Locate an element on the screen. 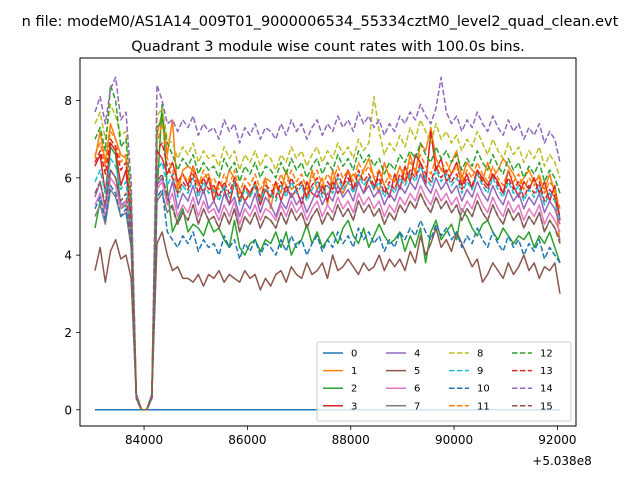  legend-label-3: 3 is located at coordinates (354, 406).